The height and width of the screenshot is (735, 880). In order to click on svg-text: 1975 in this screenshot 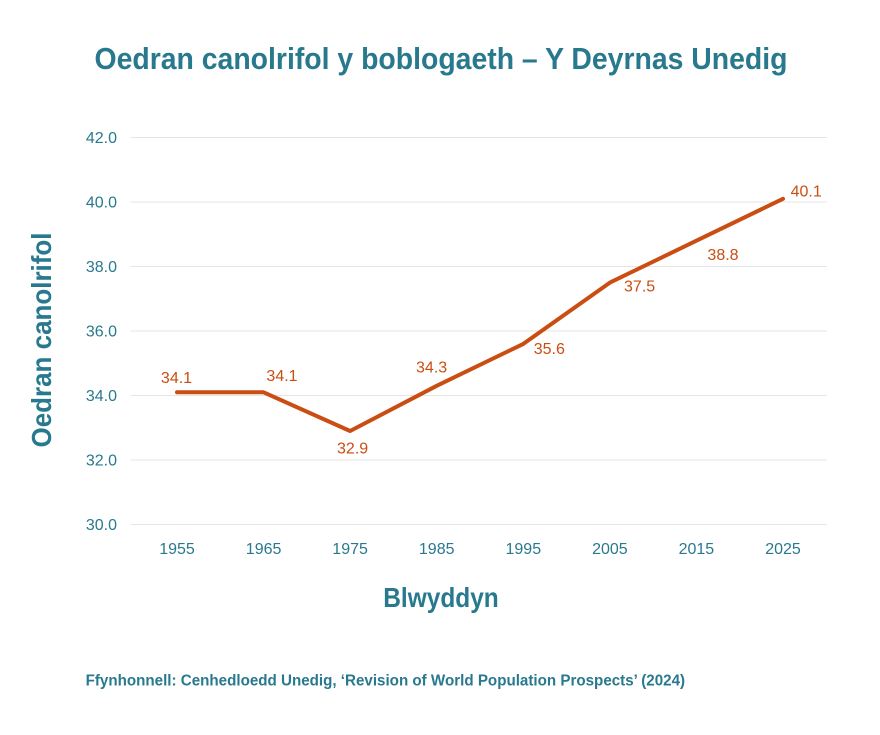, I will do `click(350, 549)`.